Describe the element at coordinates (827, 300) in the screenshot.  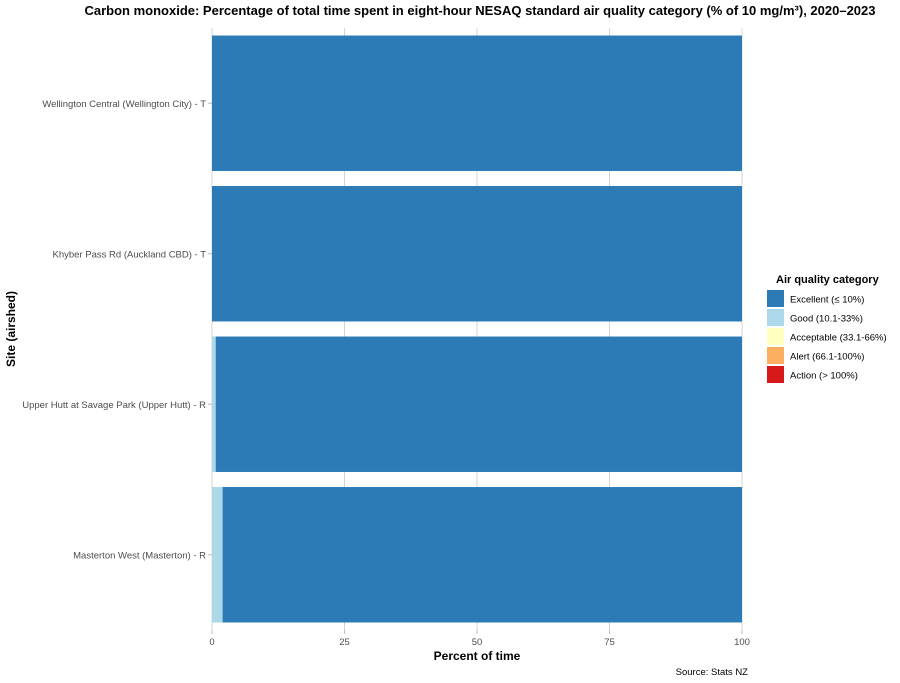
I see `legend-label: Excellent (≤ 10%)` at that location.